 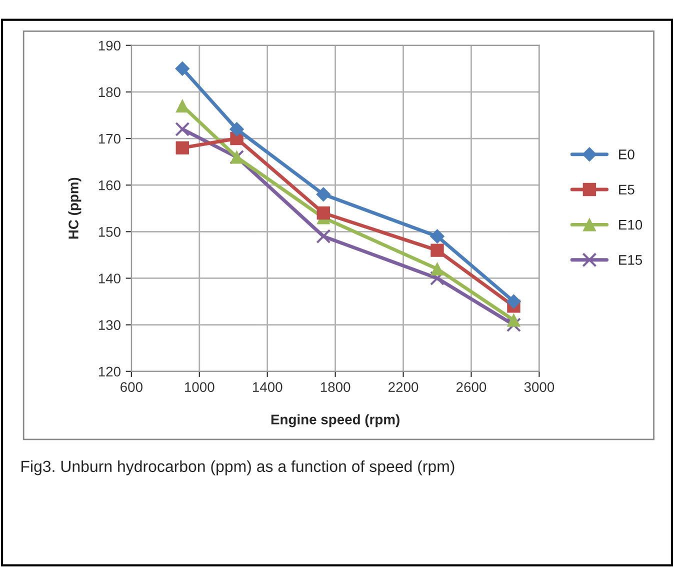 I want to click on y-tick-label: 160, so click(x=109, y=185).